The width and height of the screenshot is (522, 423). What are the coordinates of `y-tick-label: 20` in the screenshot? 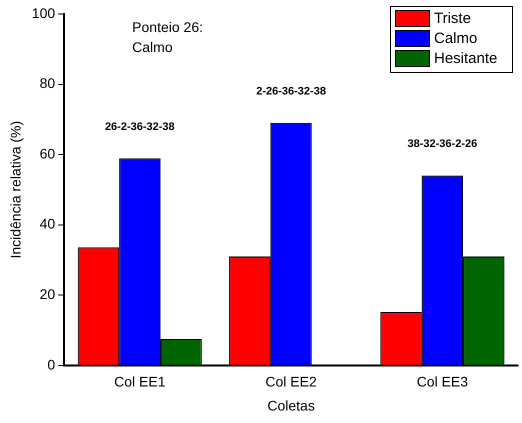 It's located at (48, 294).